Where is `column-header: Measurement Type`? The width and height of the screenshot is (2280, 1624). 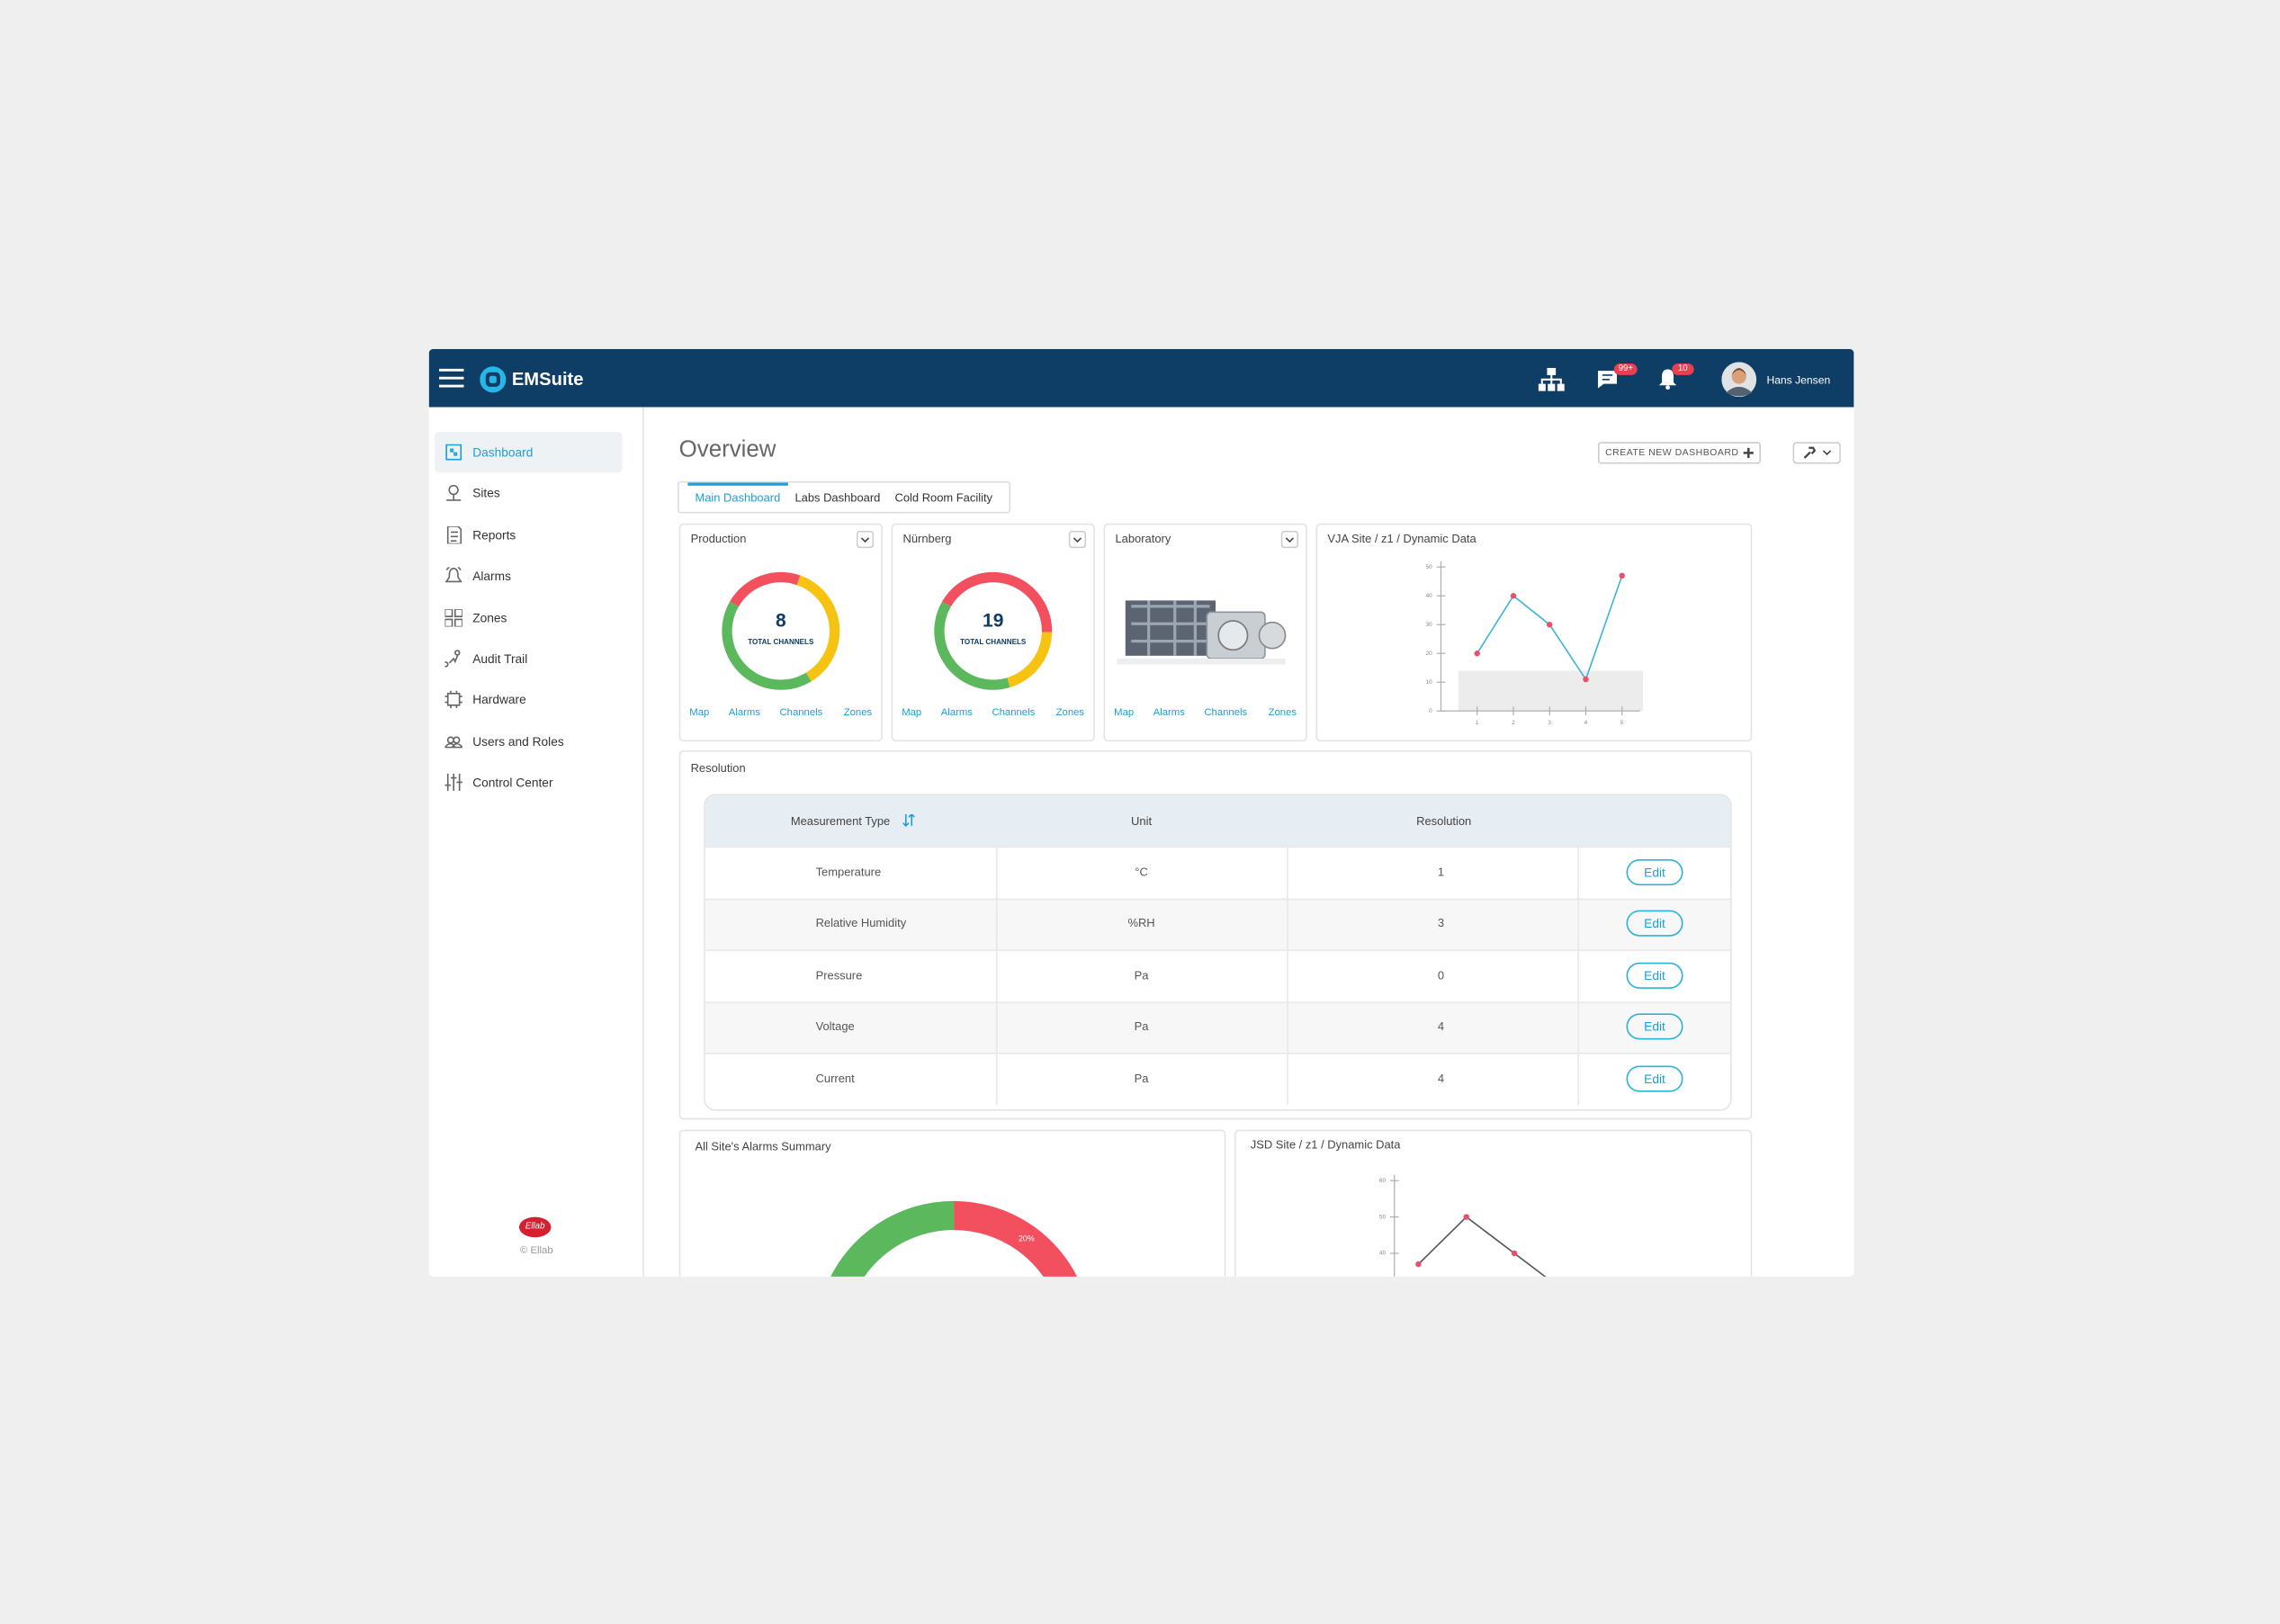
column-header: Measurement Type is located at coordinates (840, 821).